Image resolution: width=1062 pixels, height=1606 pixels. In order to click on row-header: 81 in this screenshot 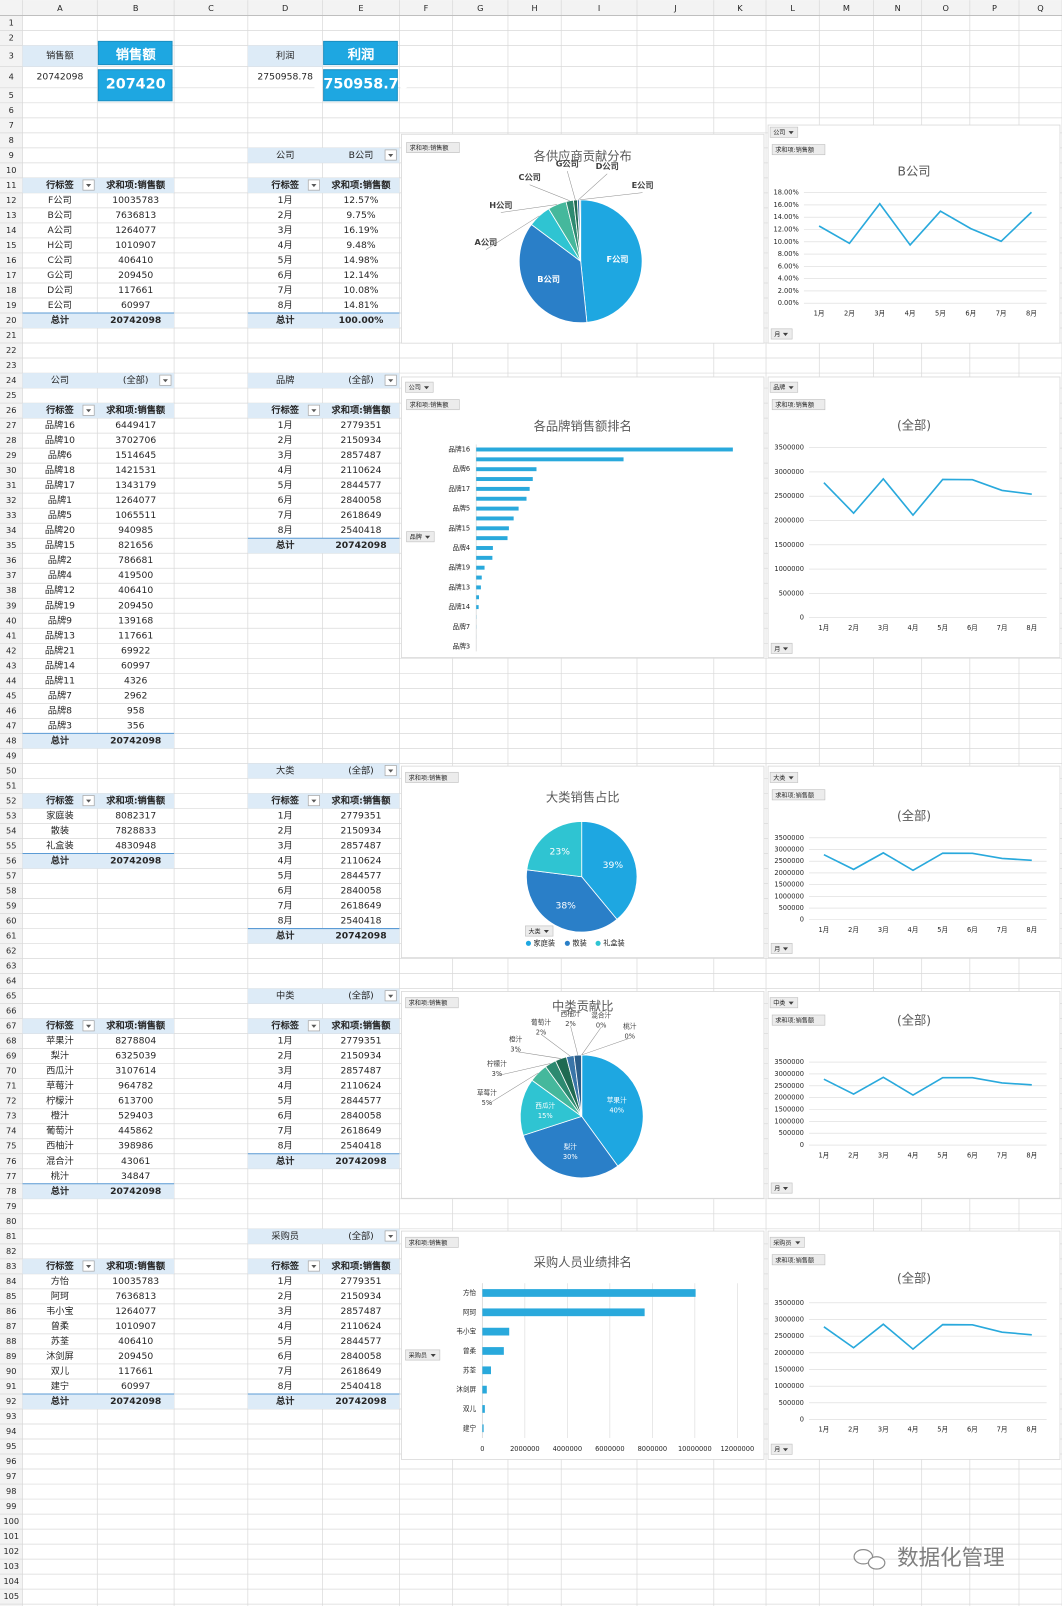, I will do `click(11, 1236)`.